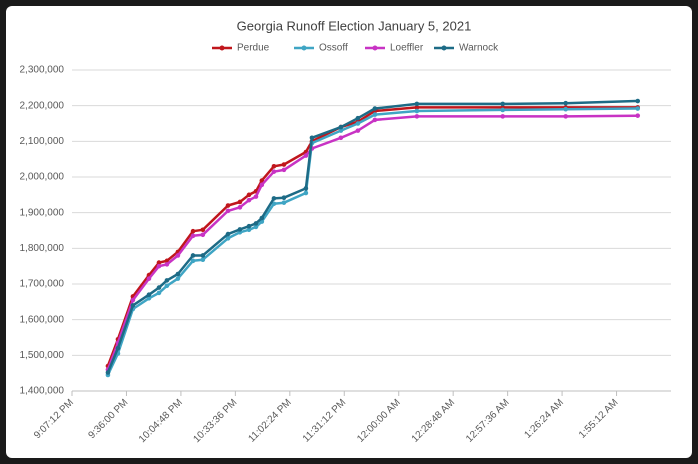 This screenshot has width=698, height=464. Describe the element at coordinates (487, 420) in the screenshot. I see `x-tick-label: 12:57:36 AM` at that location.